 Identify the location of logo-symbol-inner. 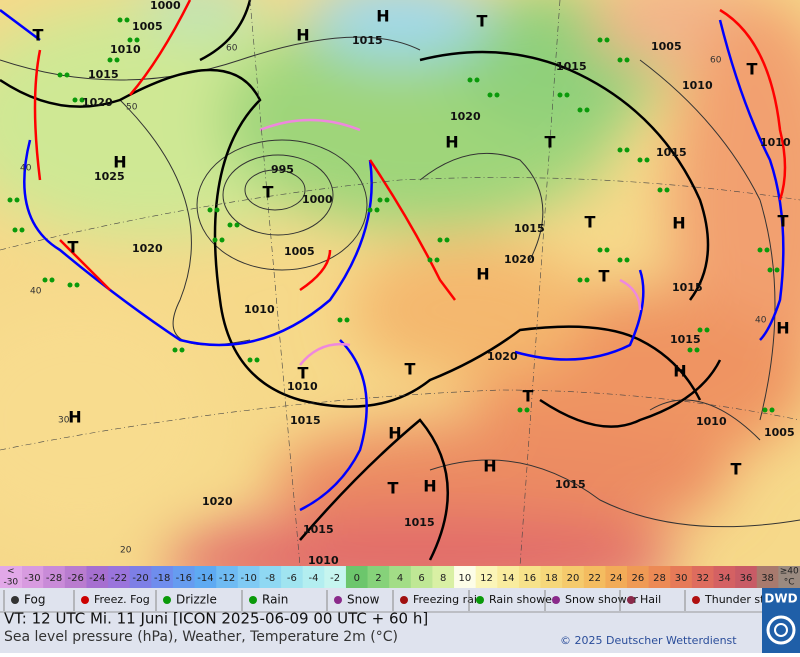
(781, 630).